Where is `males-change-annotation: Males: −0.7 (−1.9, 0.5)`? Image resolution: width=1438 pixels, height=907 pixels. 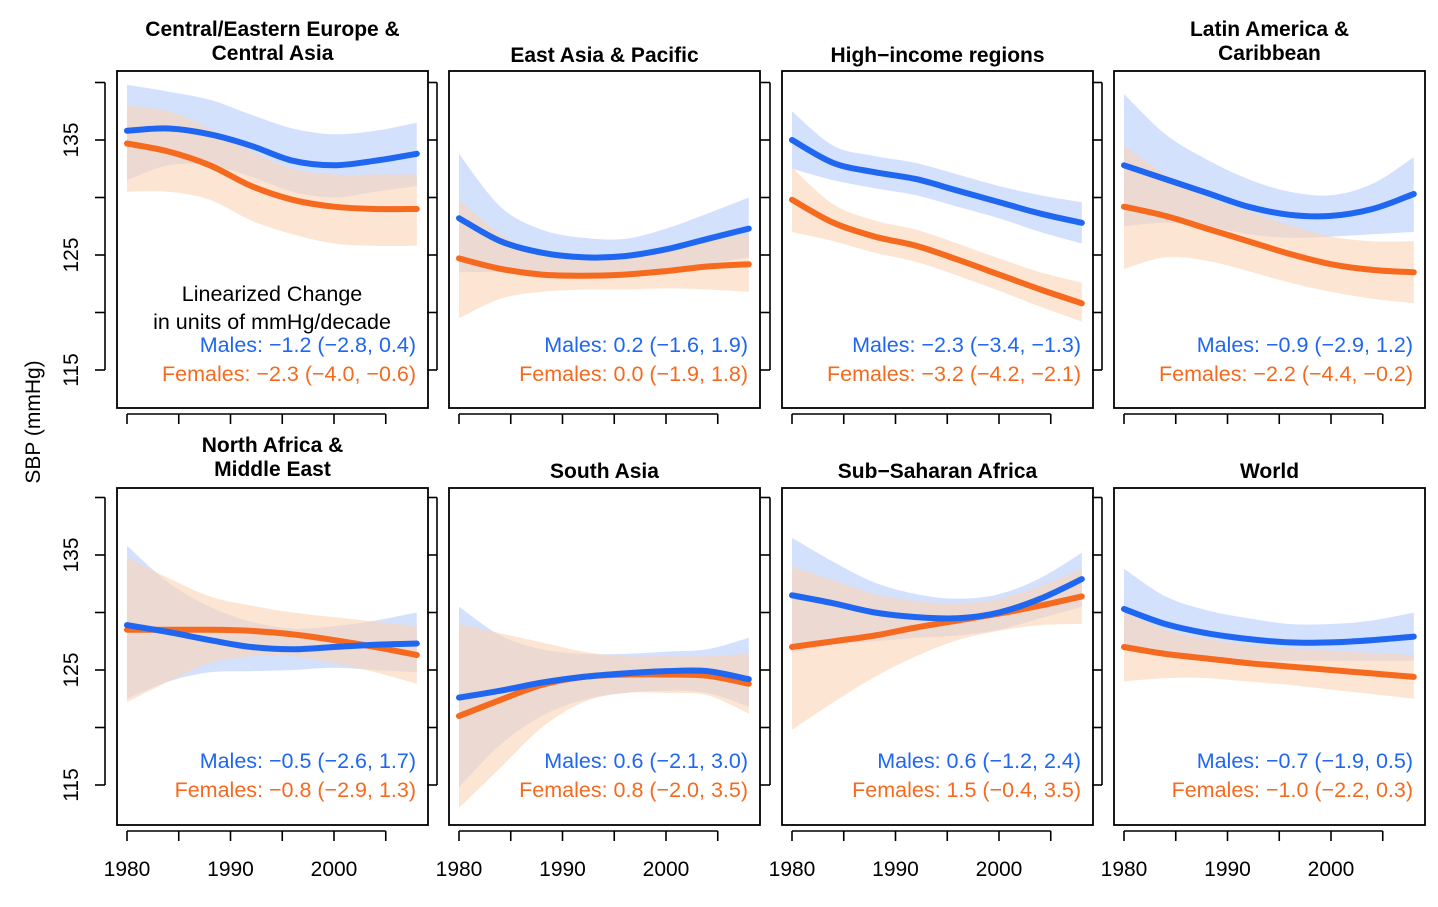 males-change-annotation: Males: −0.7 (−1.9, 0.5) is located at coordinates (1305, 761).